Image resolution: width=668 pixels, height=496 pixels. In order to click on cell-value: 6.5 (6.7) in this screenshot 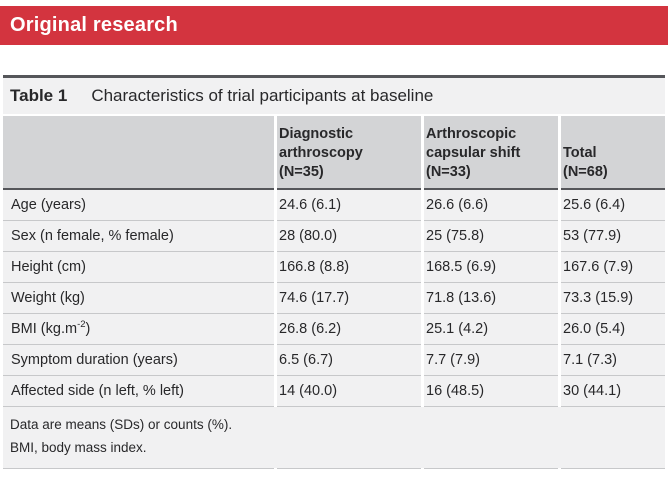, I will do `click(349, 361)`.